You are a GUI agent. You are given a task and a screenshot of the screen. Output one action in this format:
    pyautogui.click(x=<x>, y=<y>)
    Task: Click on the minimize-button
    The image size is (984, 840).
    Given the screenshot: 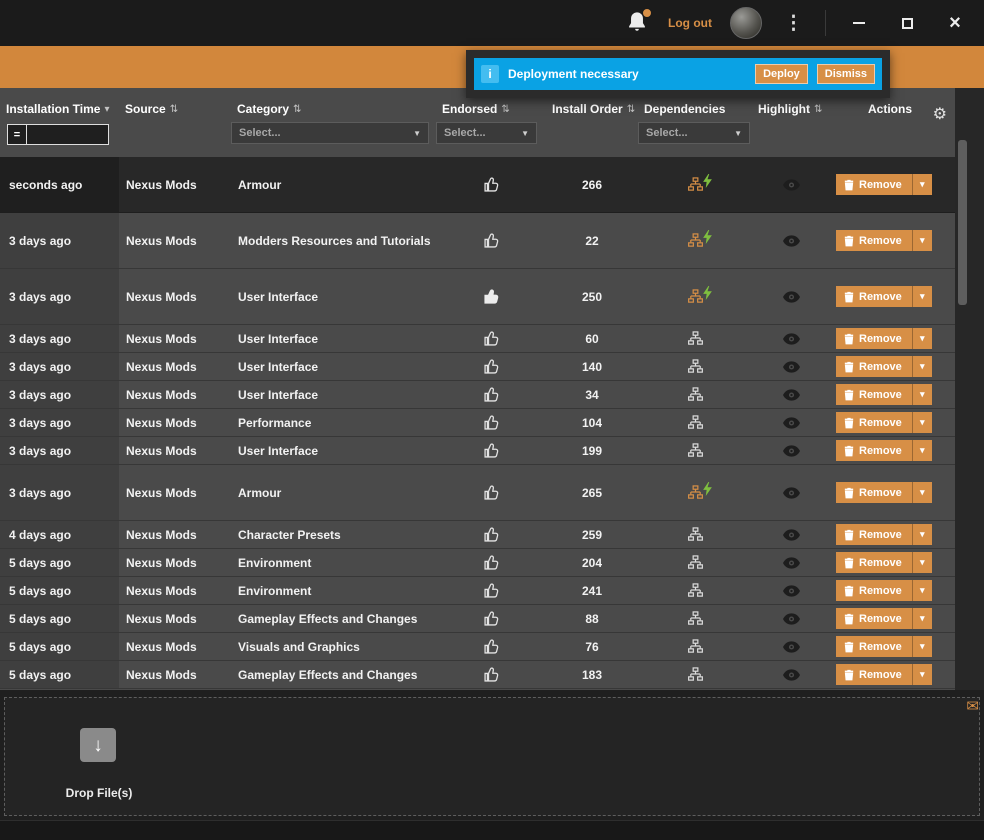 What is the action you would take?
    pyautogui.click(x=859, y=23)
    